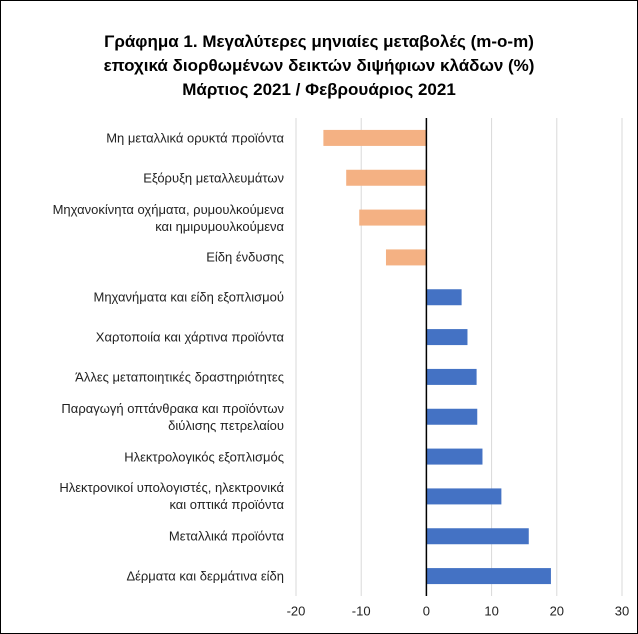 Image resolution: width=638 pixels, height=634 pixels. I want to click on x-tick-label: 10, so click(491, 610).